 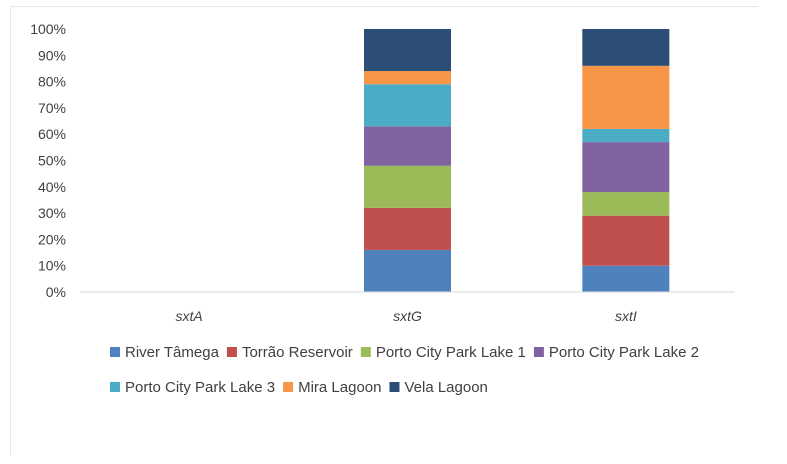 I want to click on y-tick-label: 40%, so click(x=52, y=187).